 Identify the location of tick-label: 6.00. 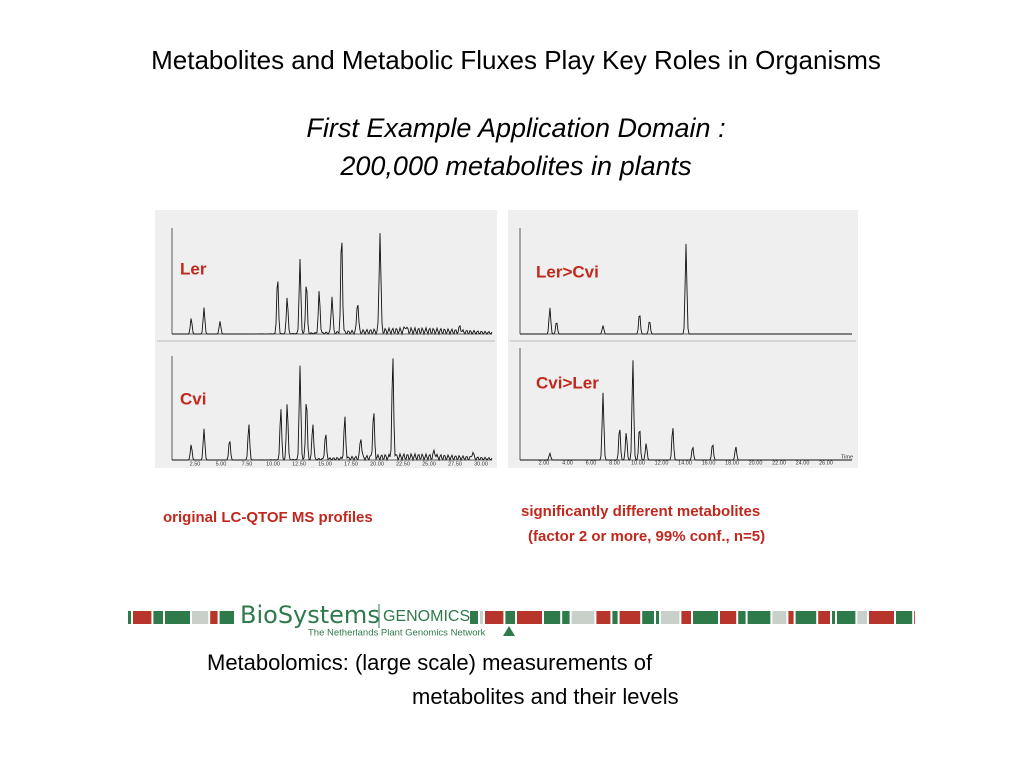
(591, 463).